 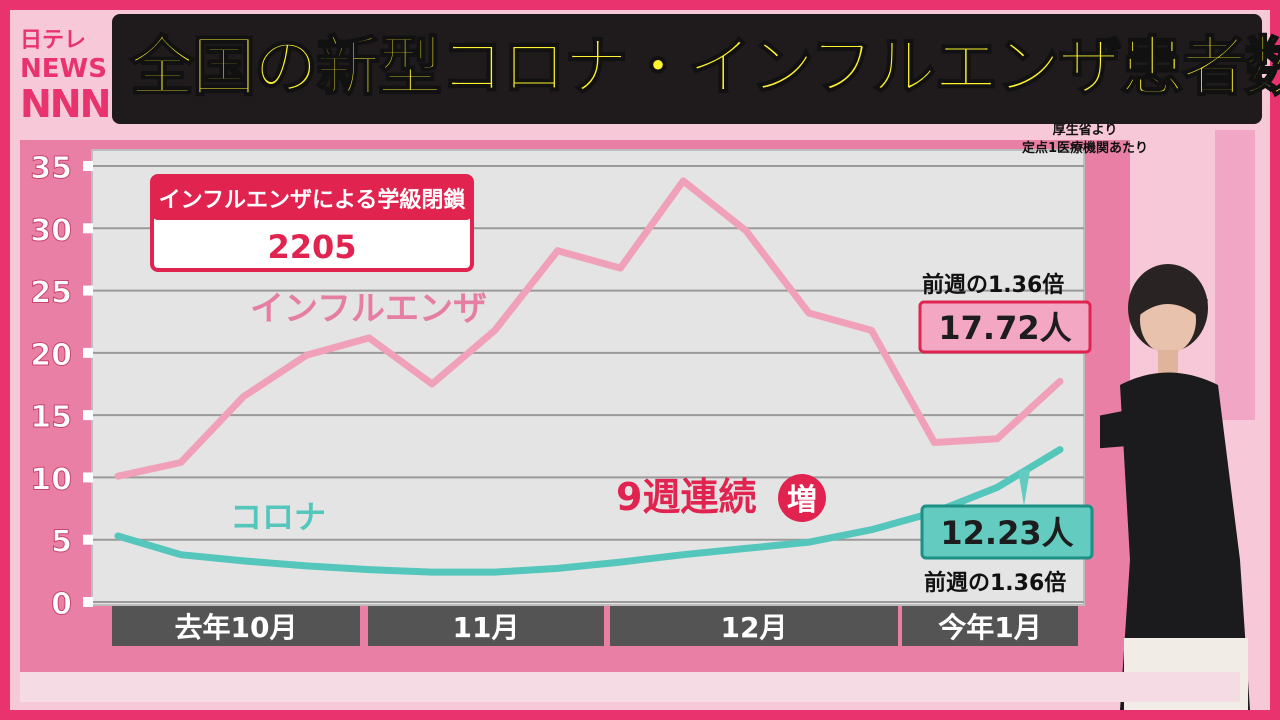 What do you see at coordinates (65, 104) in the screenshot?
I see `logo-line3: NNN` at bounding box center [65, 104].